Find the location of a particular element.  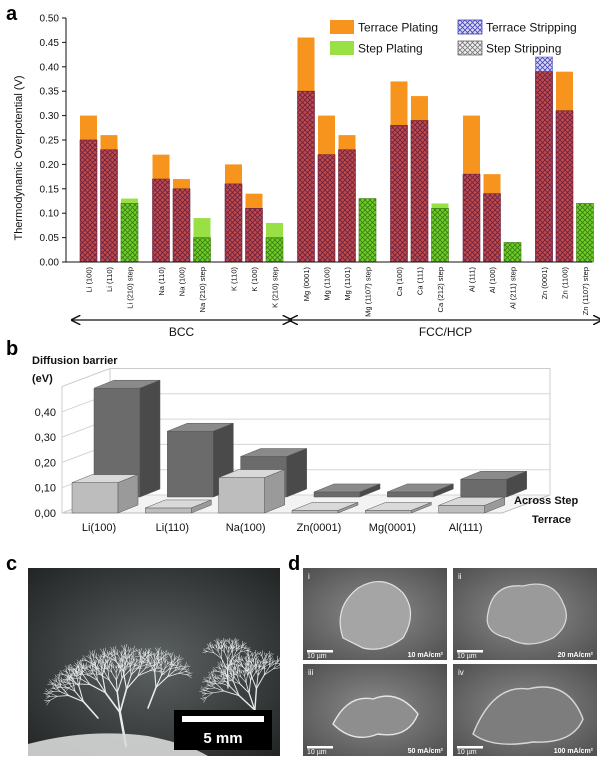

across-step-bar is located at coordinates (127, 438).